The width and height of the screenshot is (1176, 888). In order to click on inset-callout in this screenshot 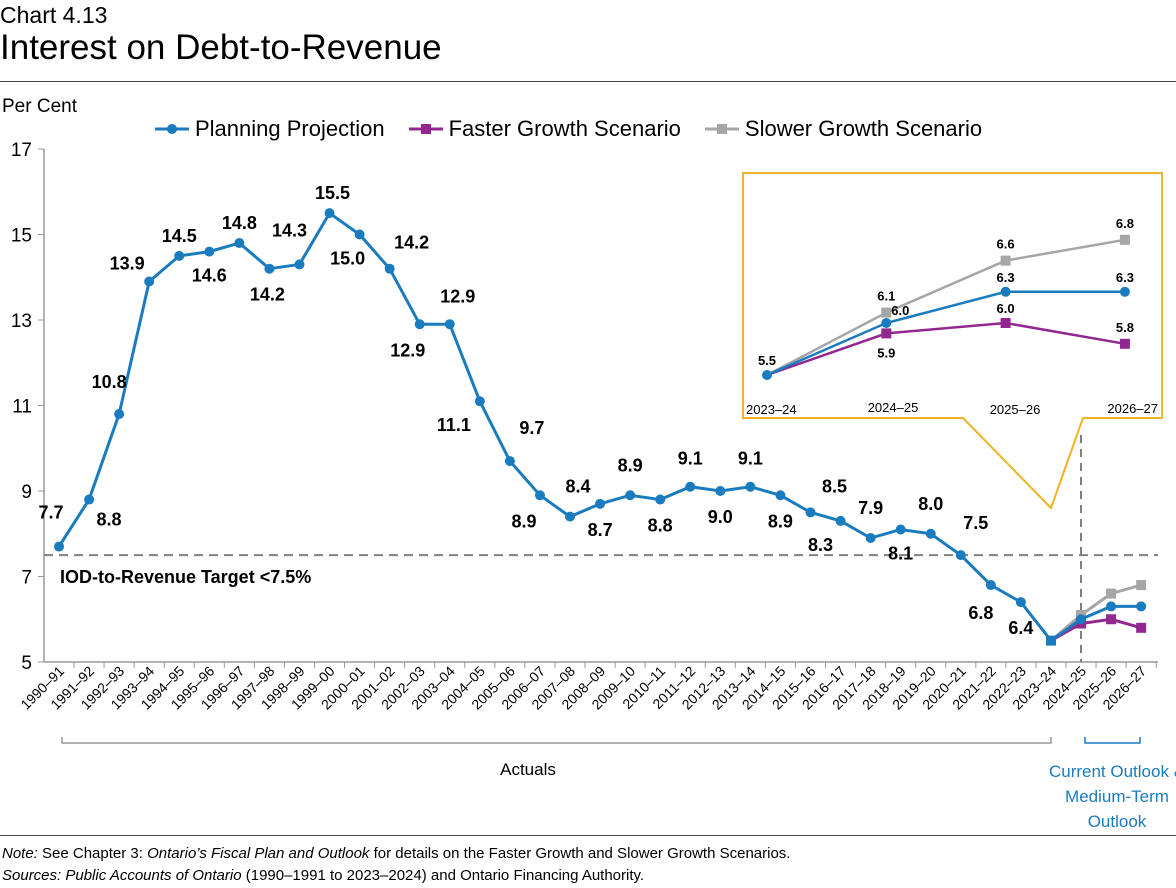, I will do `click(952, 341)`.